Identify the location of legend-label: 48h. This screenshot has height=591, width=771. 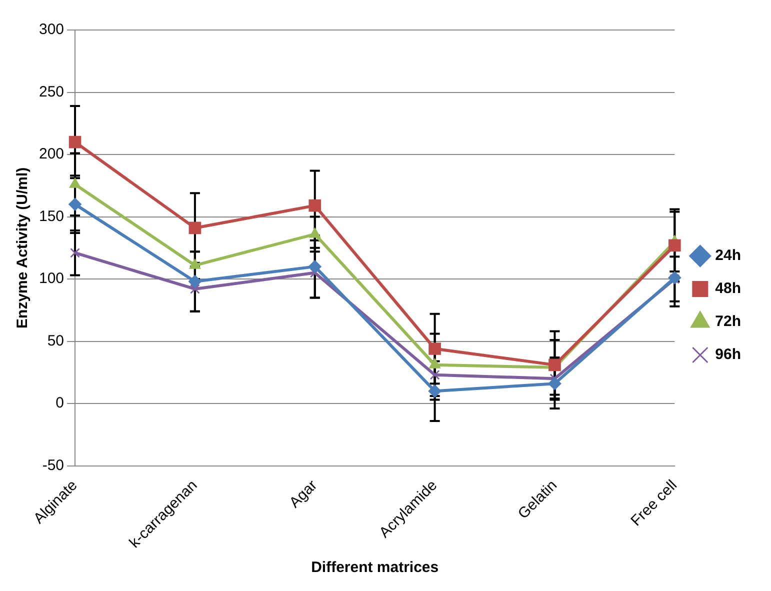
(728, 289).